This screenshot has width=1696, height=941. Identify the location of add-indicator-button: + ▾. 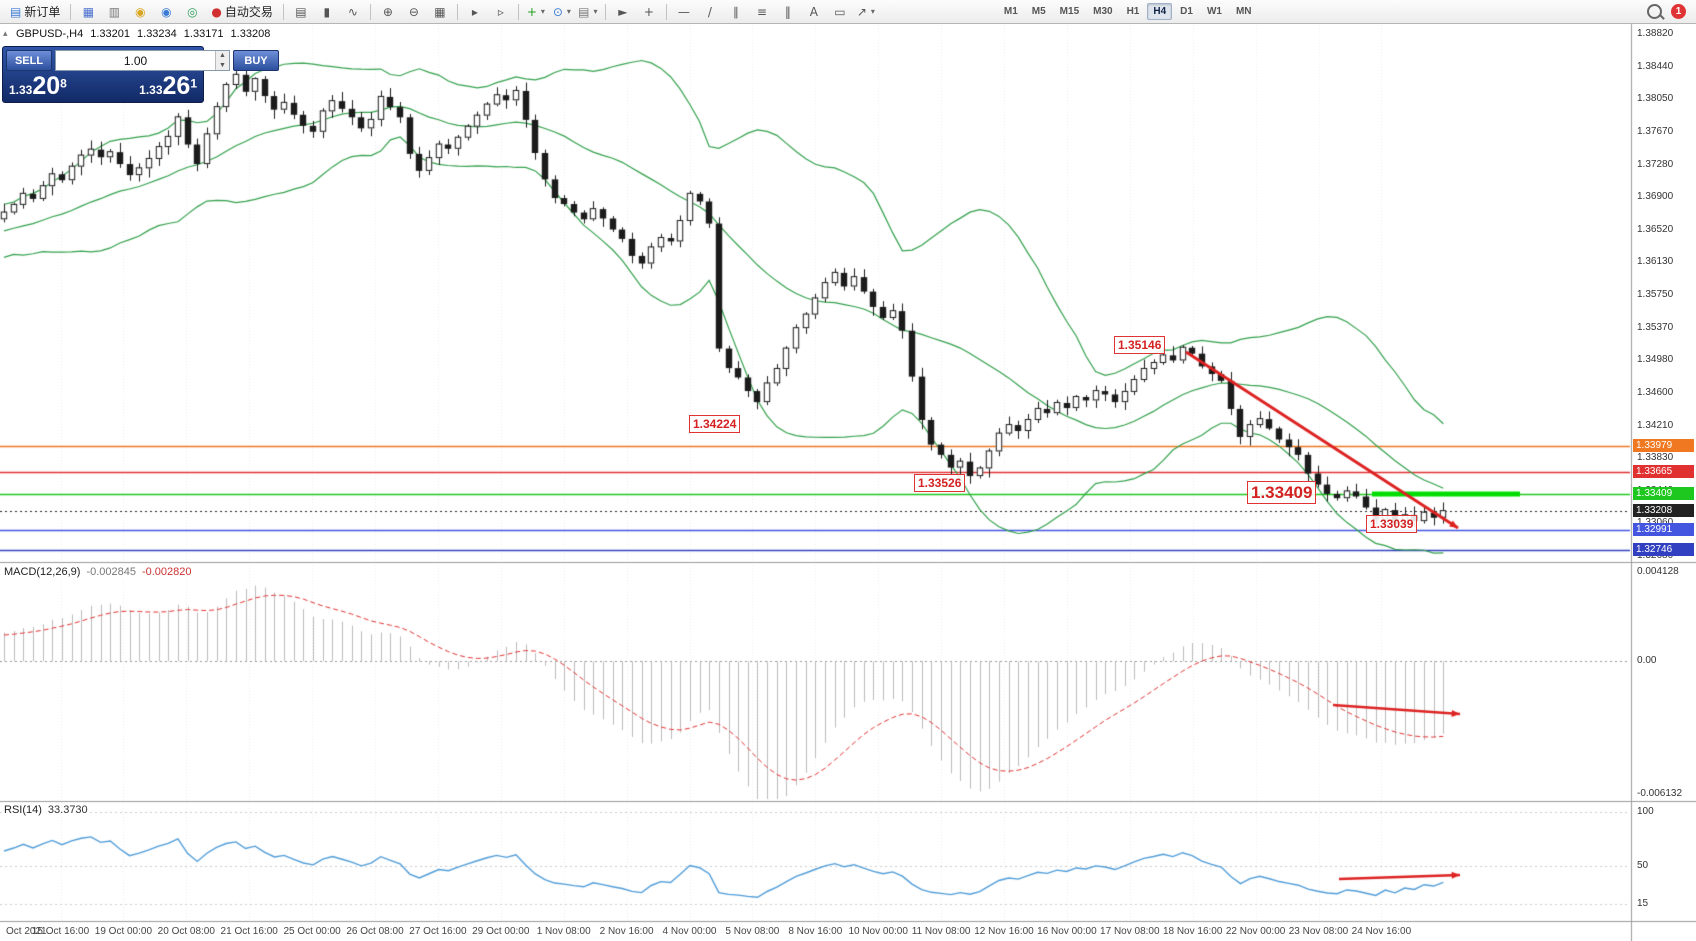
(536, 12).